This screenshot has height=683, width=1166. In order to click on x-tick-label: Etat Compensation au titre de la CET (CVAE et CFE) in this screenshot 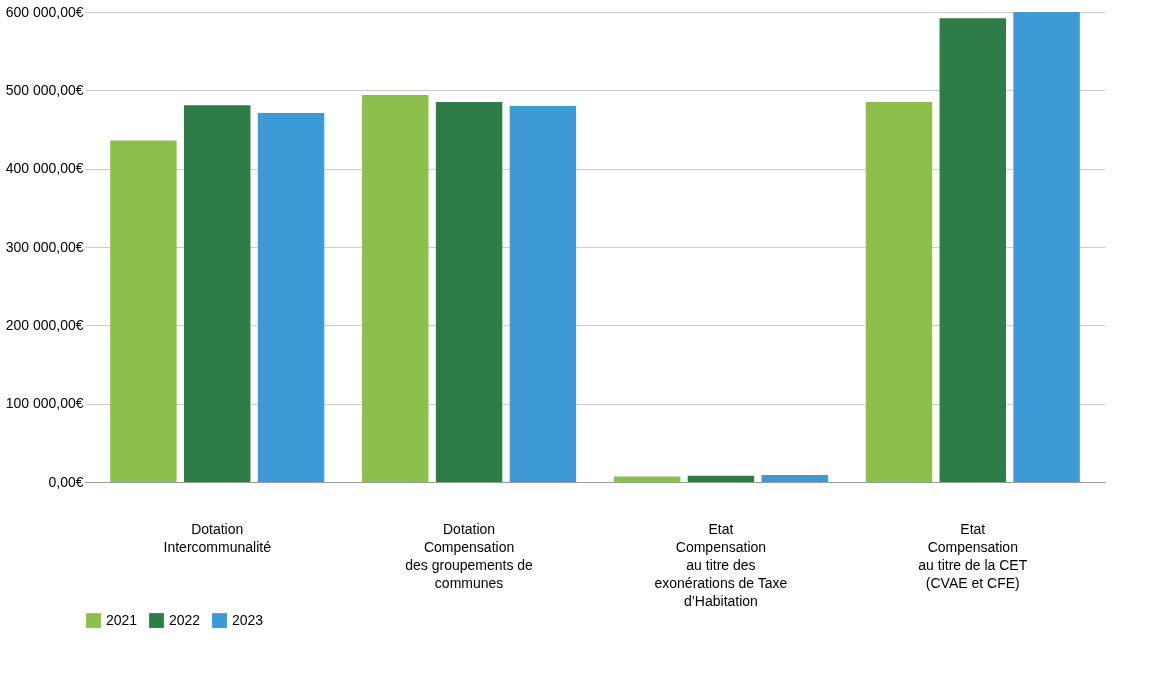, I will do `click(973, 555)`.